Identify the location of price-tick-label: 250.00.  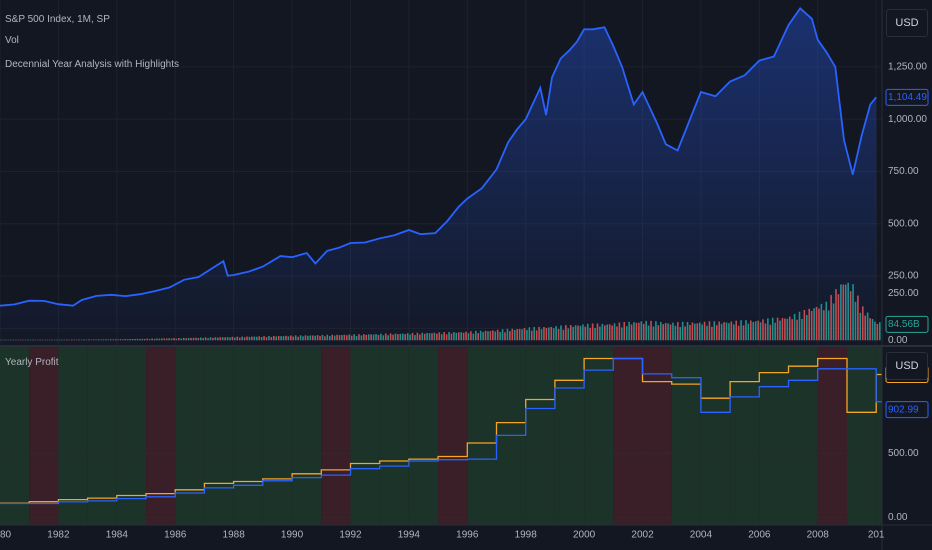
(903, 276).